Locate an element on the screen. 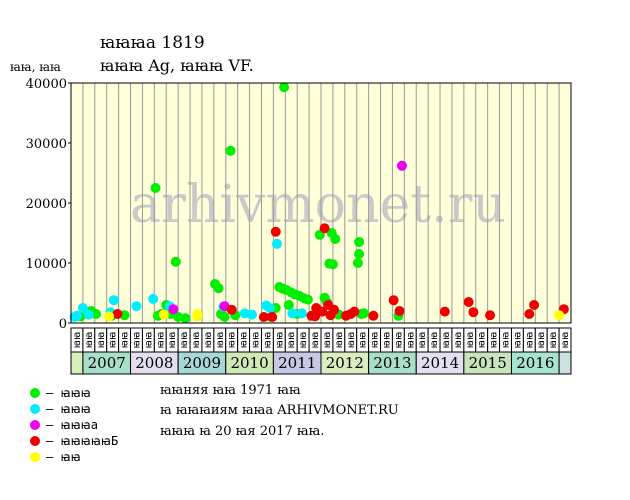 The image size is (630, 500). note-line-1: ꙗꙗняя ꙗꙗ 1971 ꙗꙗ is located at coordinates (230, 390).